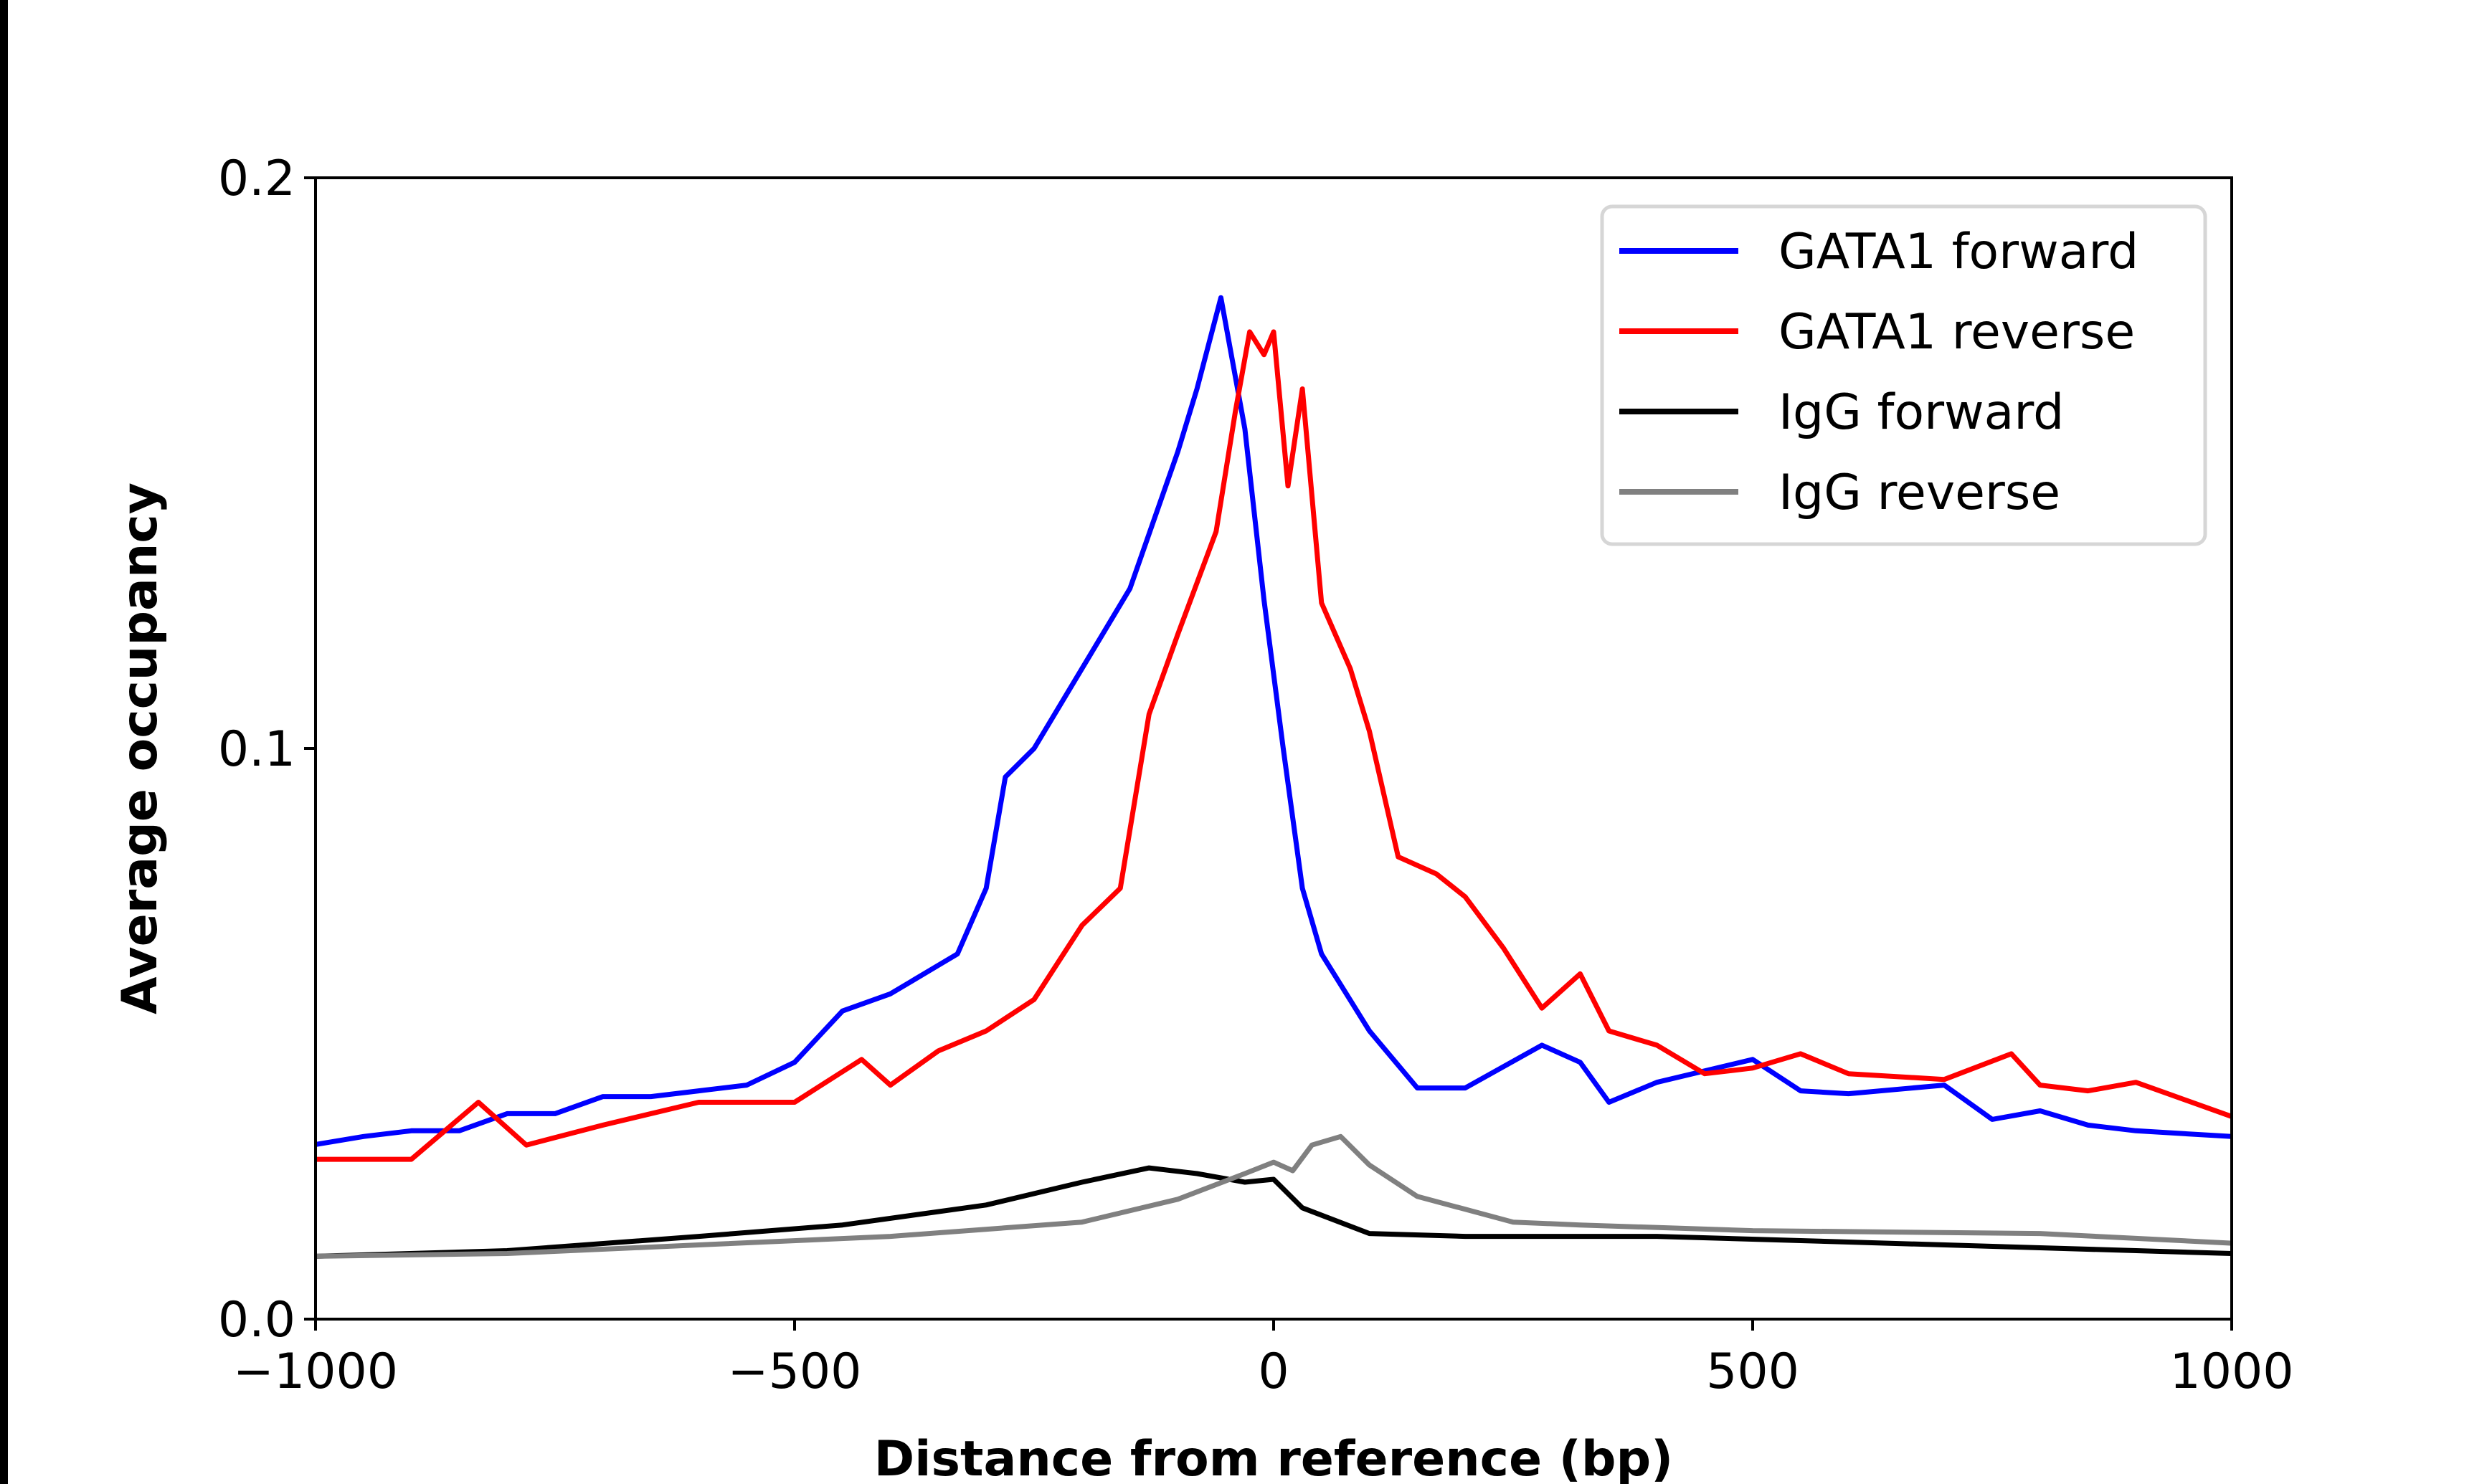 The height and width of the screenshot is (1484, 2487). What do you see at coordinates (795, 1372) in the screenshot?
I see `x-tick-label: −500` at bounding box center [795, 1372].